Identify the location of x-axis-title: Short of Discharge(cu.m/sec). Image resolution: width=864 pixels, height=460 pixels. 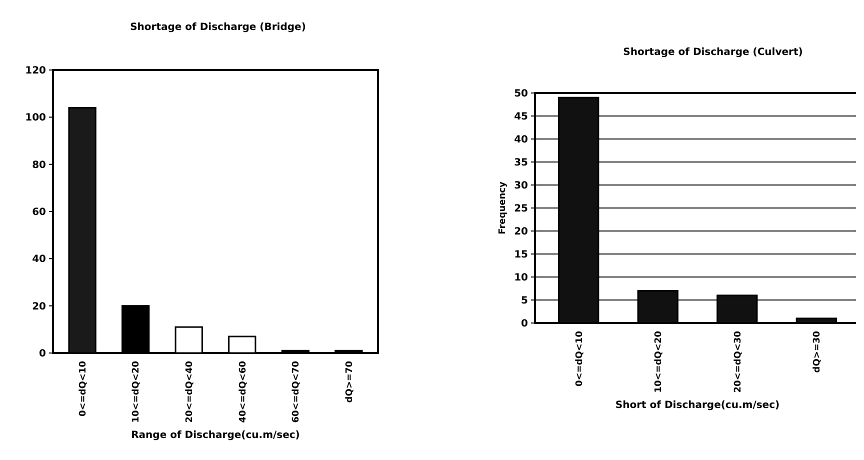
(697, 405).